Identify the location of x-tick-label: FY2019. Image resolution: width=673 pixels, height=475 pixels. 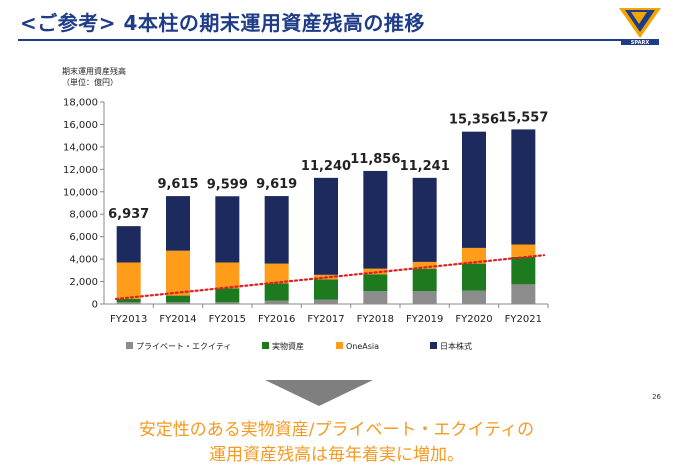
(424, 319).